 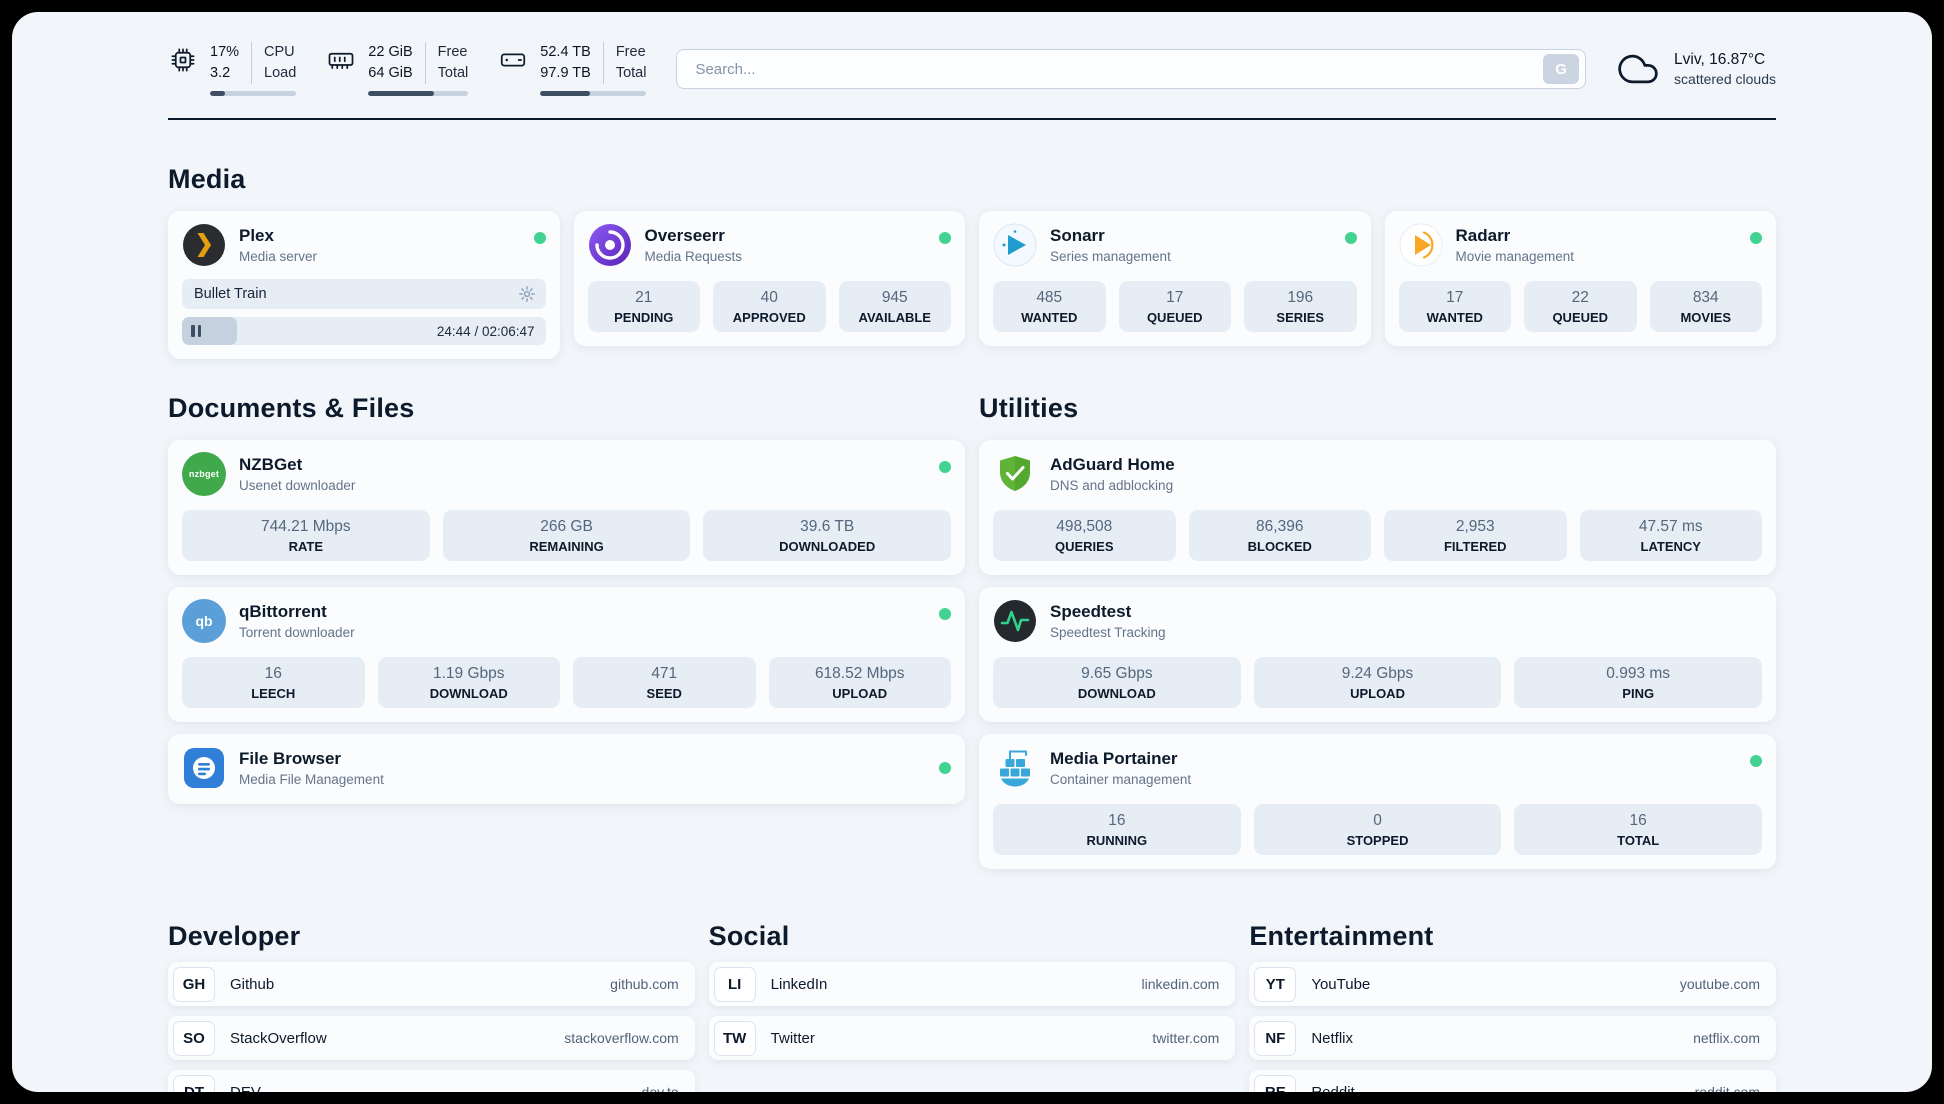 What do you see at coordinates (1638, 683) in the screenshot?
I see `stat-box: 0.993 ms PING` at bounding box center [1638, 683].